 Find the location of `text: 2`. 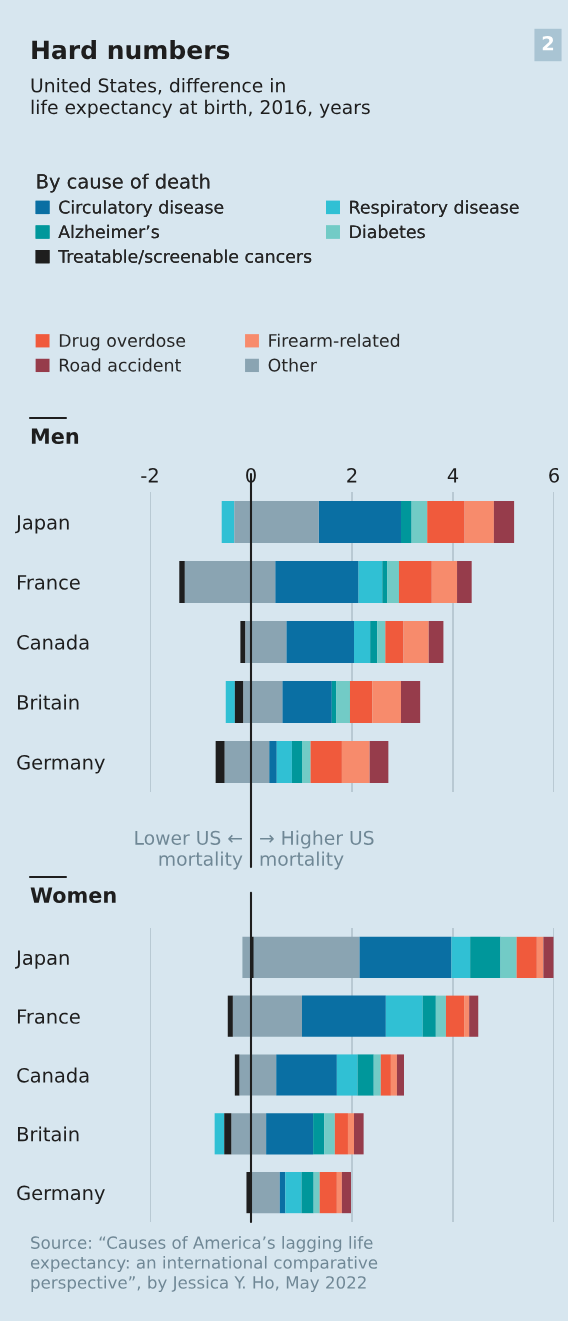

text: 2 is located at coordinates (548, 43).